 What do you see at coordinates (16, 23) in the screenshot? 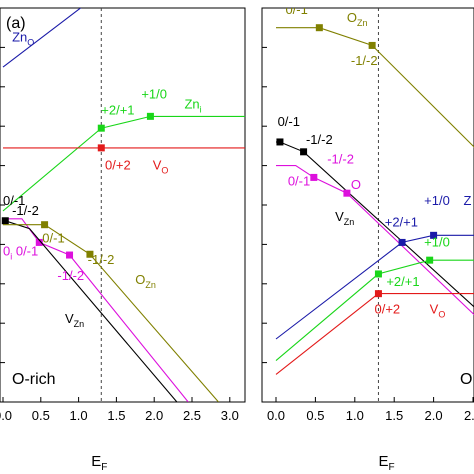
I see `panel-label: (a)` at bounding box center [16, 23].